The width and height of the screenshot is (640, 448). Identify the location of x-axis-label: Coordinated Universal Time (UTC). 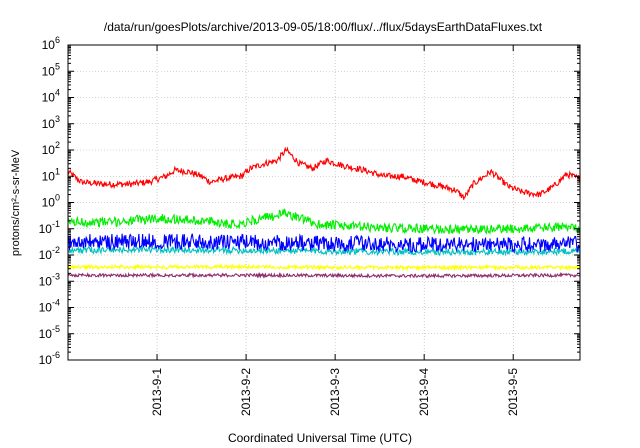
(320, 438).